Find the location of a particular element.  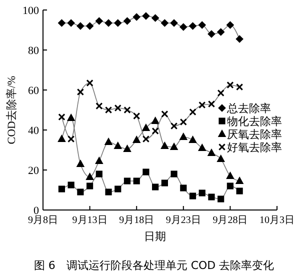

y-tick-label: 60 is located at coordinates (34, 91).